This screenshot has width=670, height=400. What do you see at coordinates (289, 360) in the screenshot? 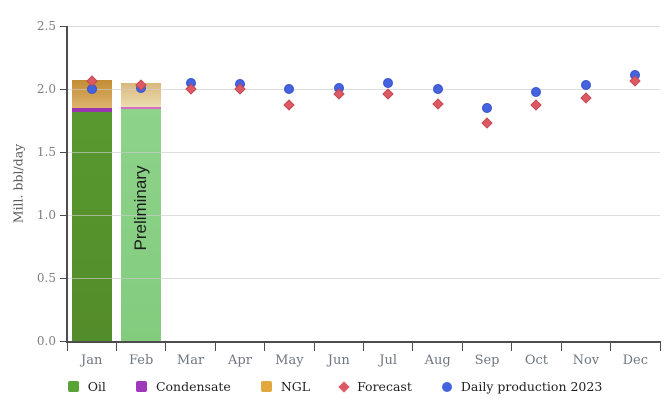
I see `x-tick-label-may: May` at bounding box center [289, 360].